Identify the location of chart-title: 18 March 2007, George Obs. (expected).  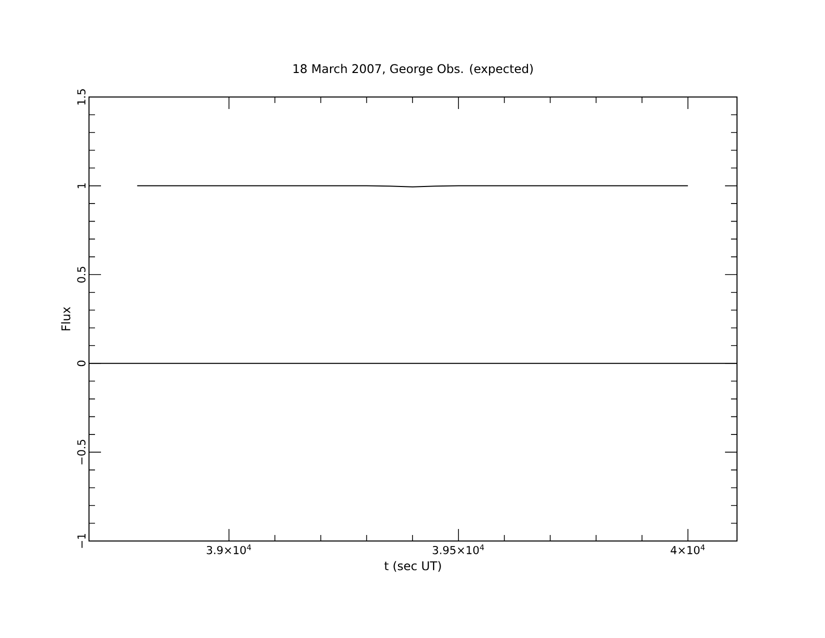
(413, 70).